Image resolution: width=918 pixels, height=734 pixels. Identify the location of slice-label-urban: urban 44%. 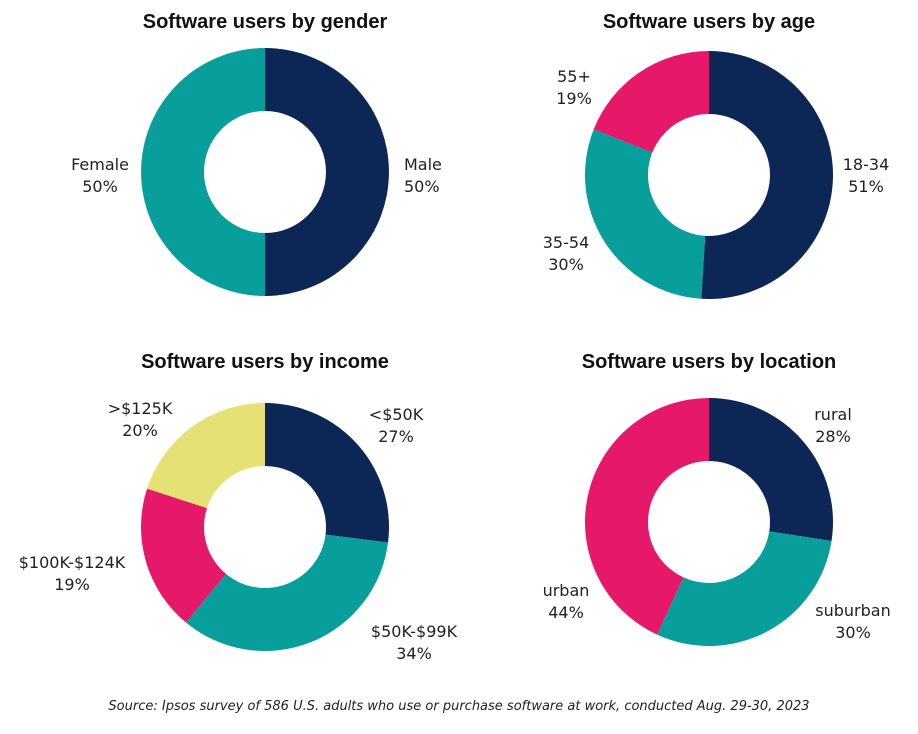
(566, 601).